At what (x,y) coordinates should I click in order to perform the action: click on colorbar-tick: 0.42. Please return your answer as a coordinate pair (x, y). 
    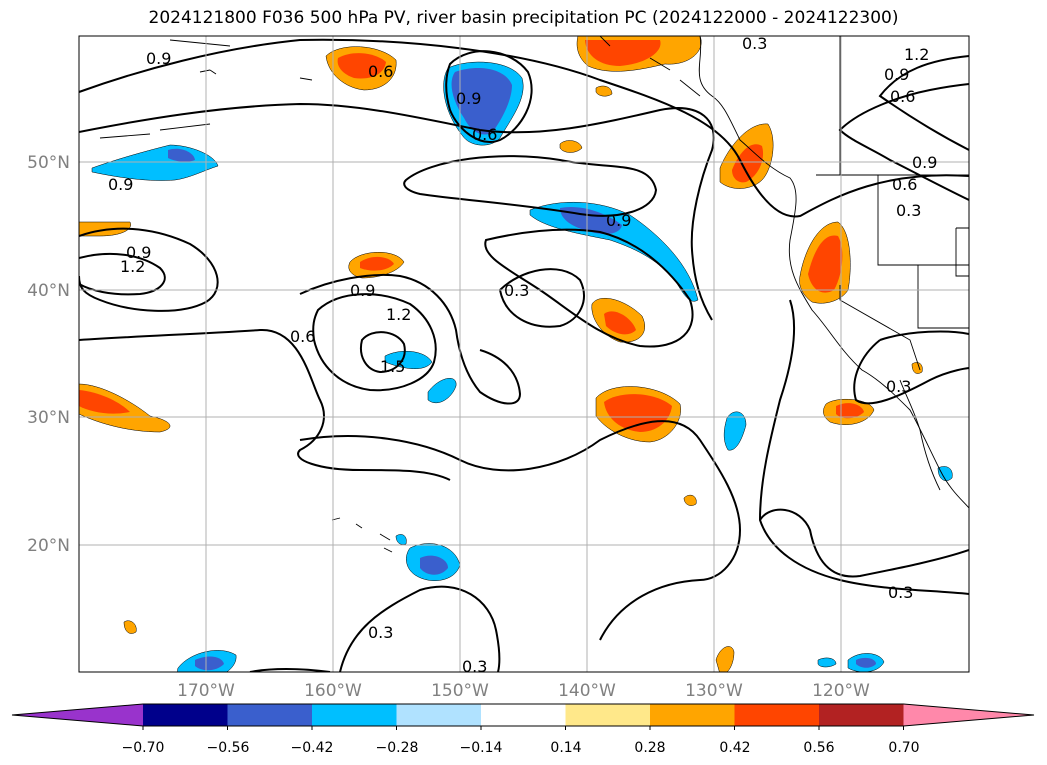
    Looking at the image, I should click on (734, 748).